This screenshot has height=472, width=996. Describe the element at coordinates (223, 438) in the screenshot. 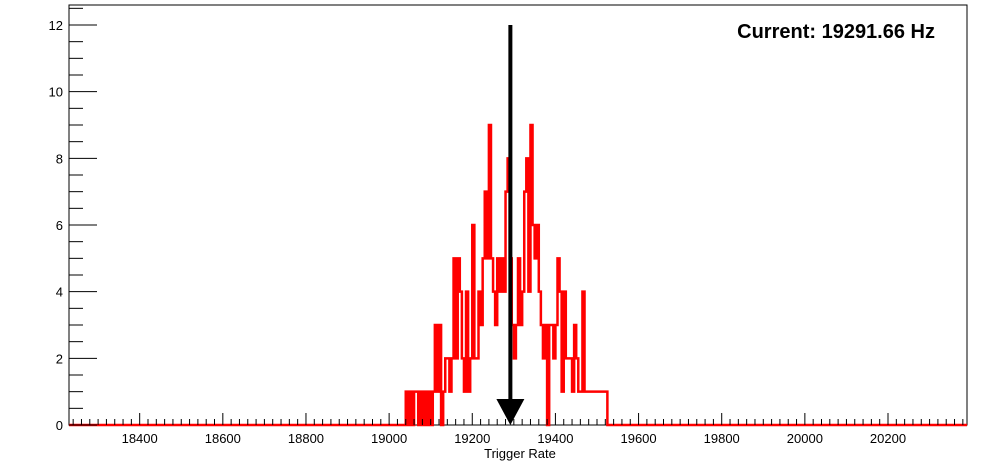

I see `x-tick-label: 18600` at that location.